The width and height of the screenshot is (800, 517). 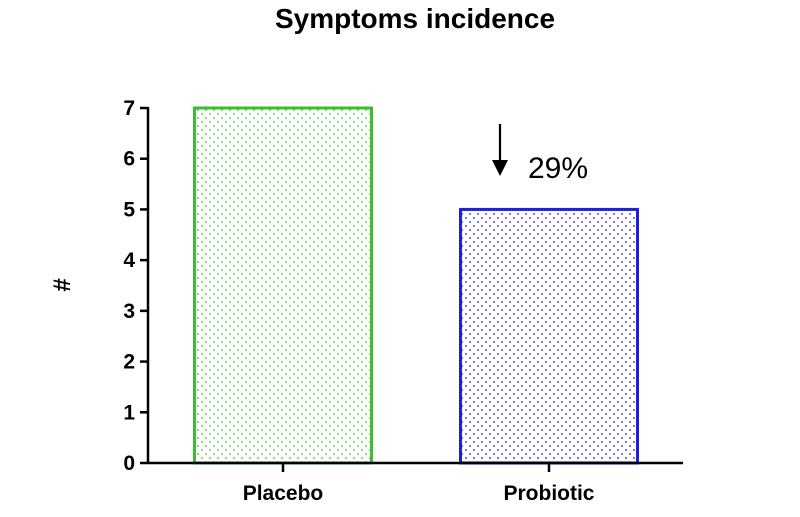 I want to click on x-tick-label-probiotic: Probiotic, so click(x=548, y=493).